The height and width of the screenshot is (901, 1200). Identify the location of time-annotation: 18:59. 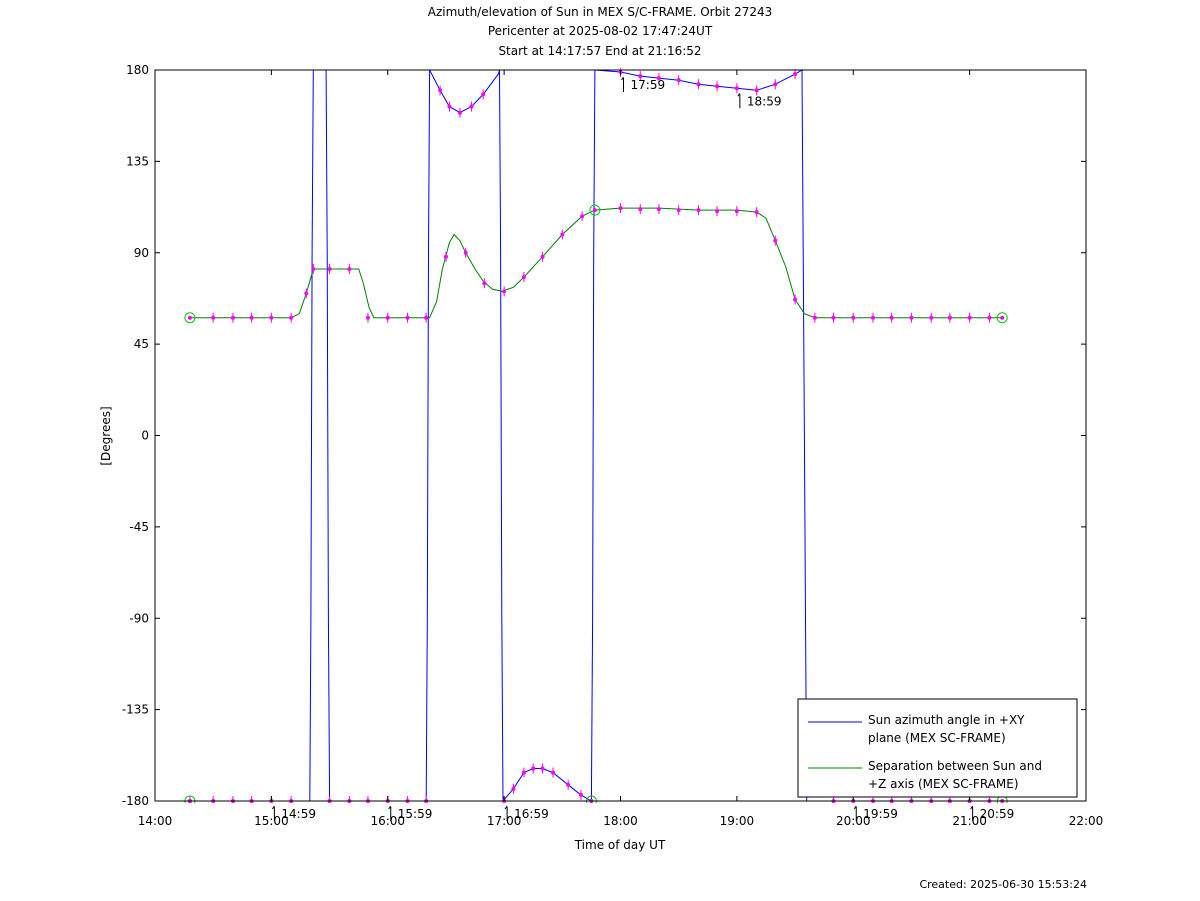
(759, 100).